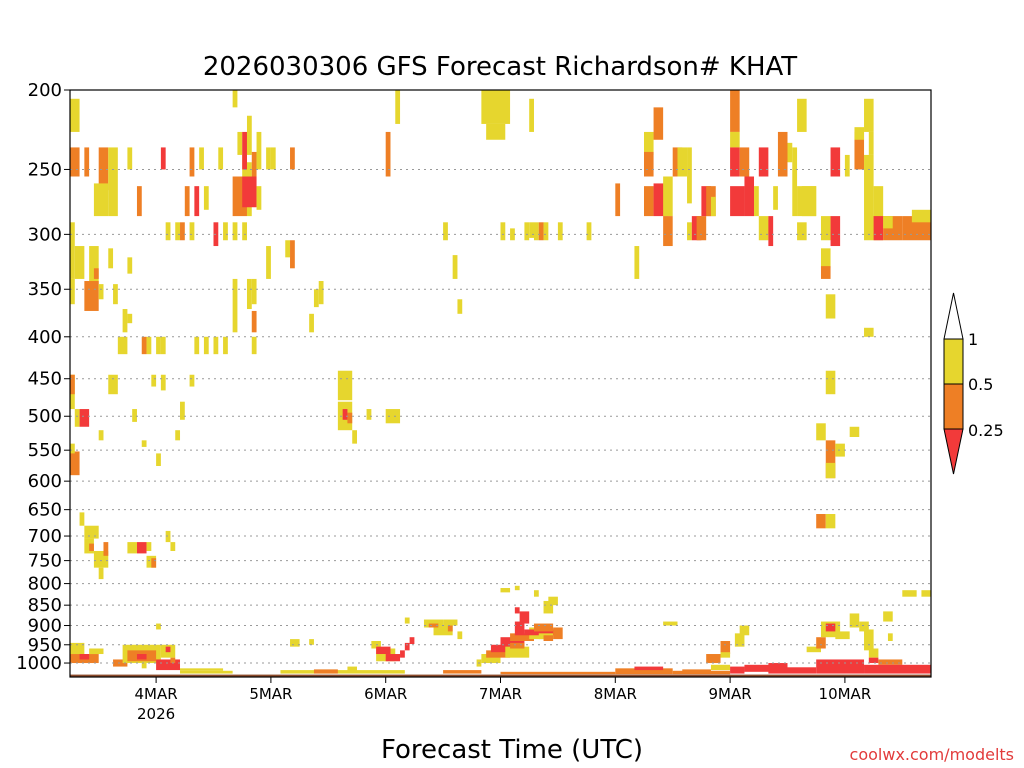 This screenshot has width=1024, height=768. What do you see at coordinates (156, 694) in the screenshot?
I see `x-tick-label-0: 4MAR` at bounding box center [156, 694].